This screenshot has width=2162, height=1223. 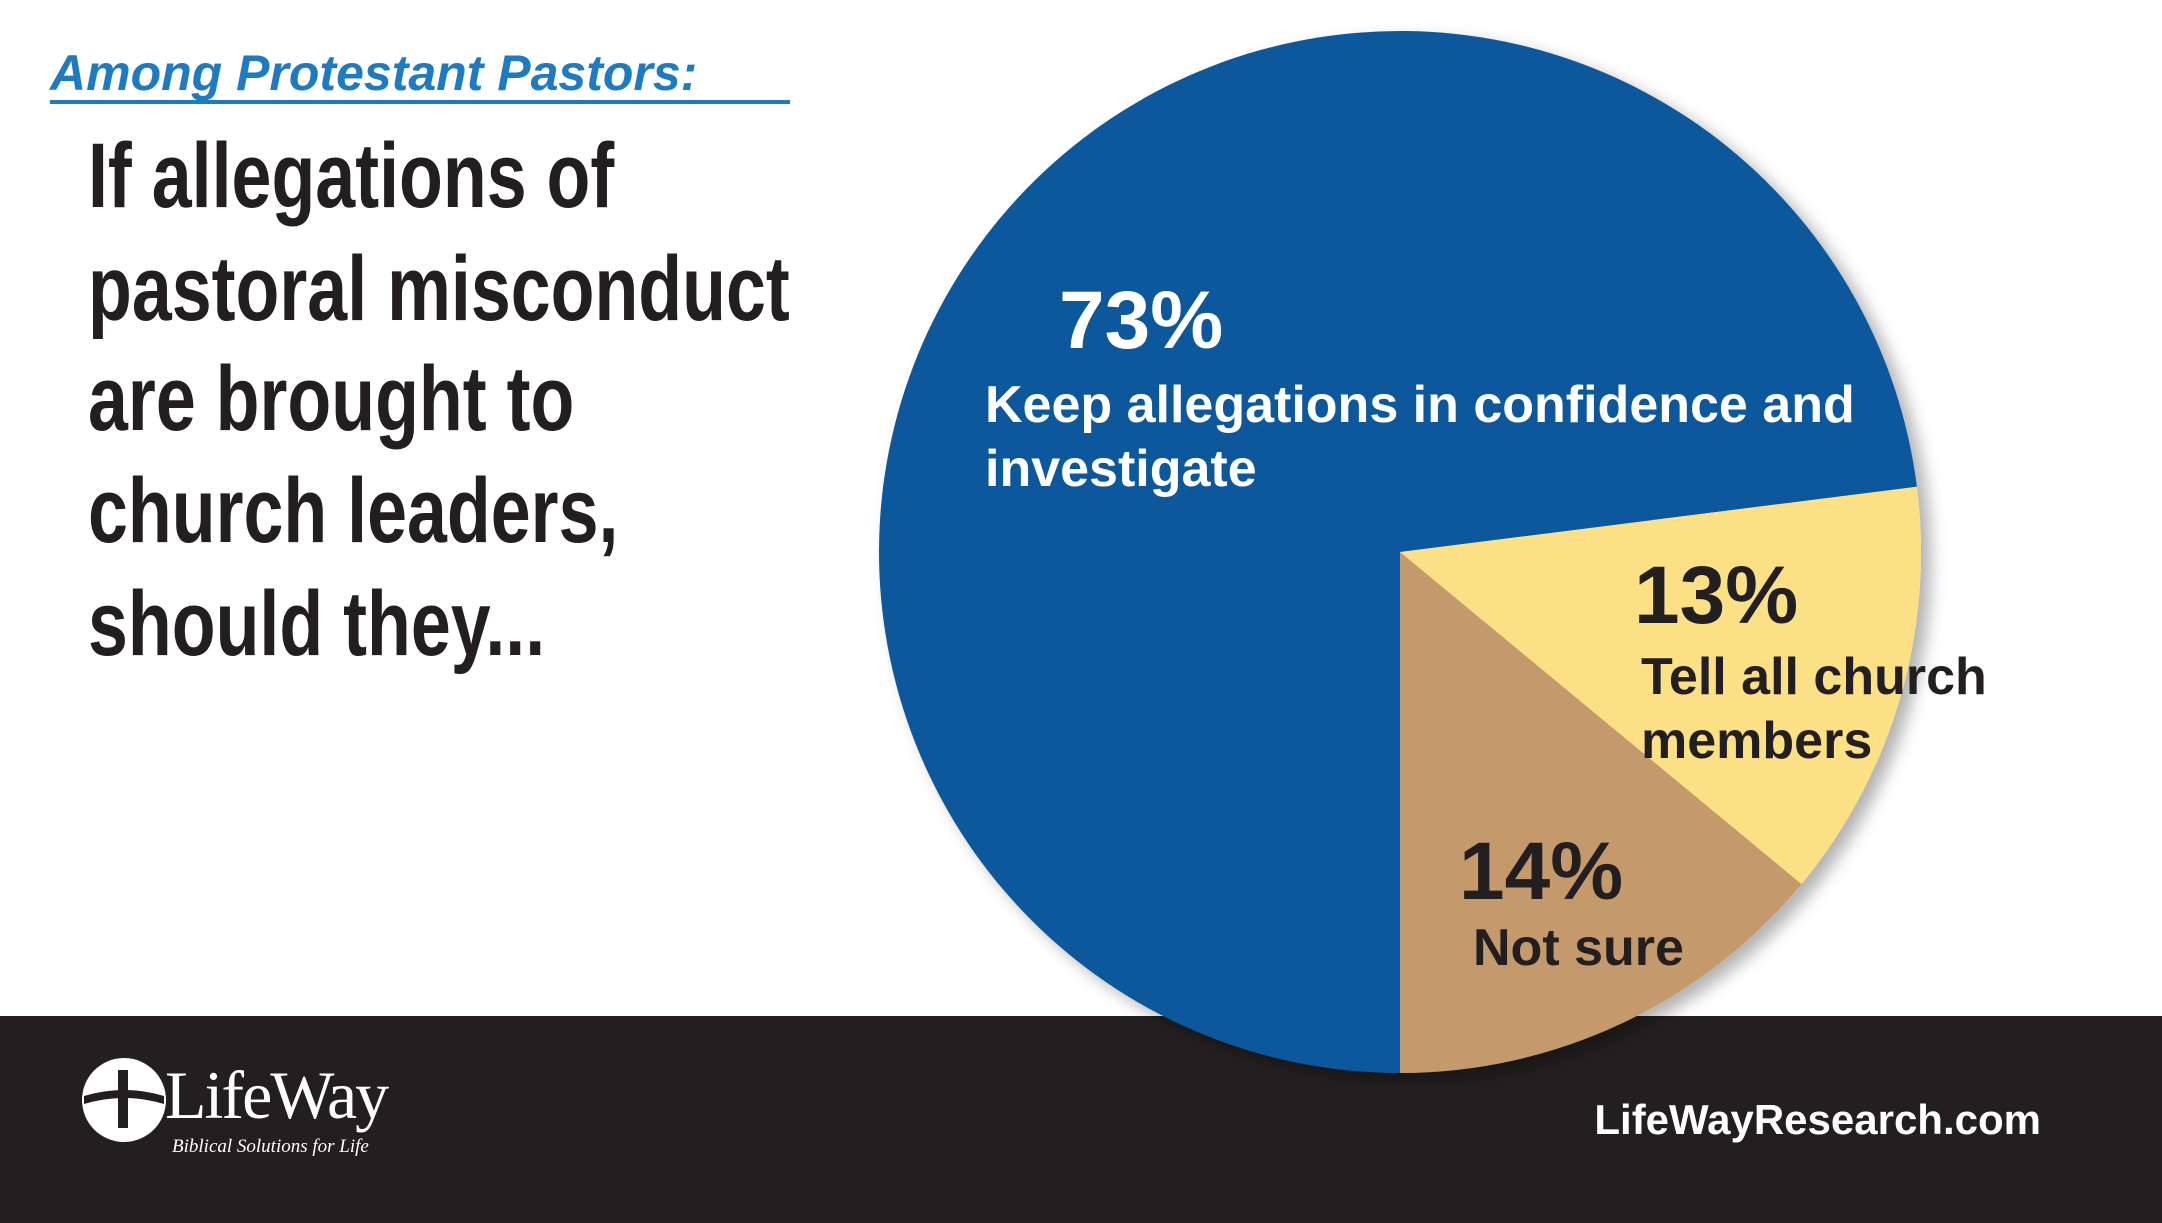 What do you see at coordinates (123, 1099) in the screenshot?
I see `logo-icon-cross` at bounding box center [123, 1099].